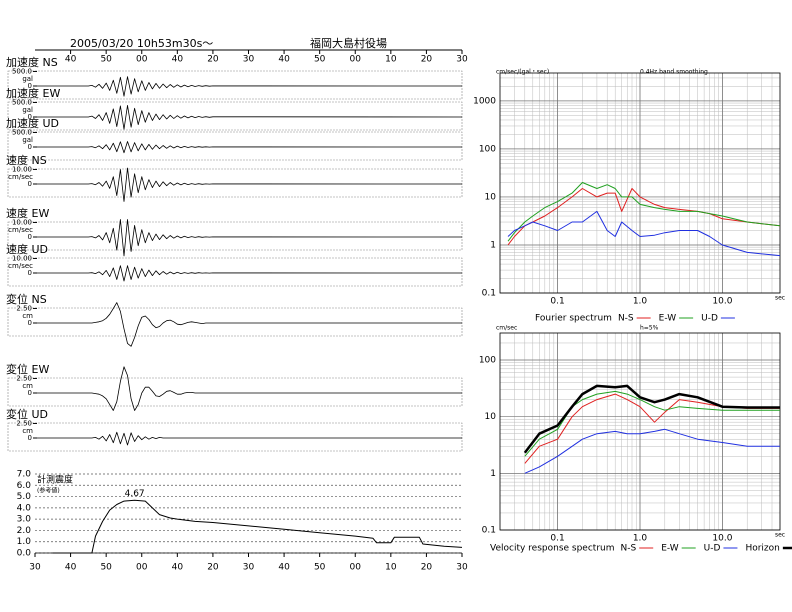  What do you see at coordinates (762, 549) in the screenshot?
I see `legend-label: Horizon` at bounding box center [762, 549].